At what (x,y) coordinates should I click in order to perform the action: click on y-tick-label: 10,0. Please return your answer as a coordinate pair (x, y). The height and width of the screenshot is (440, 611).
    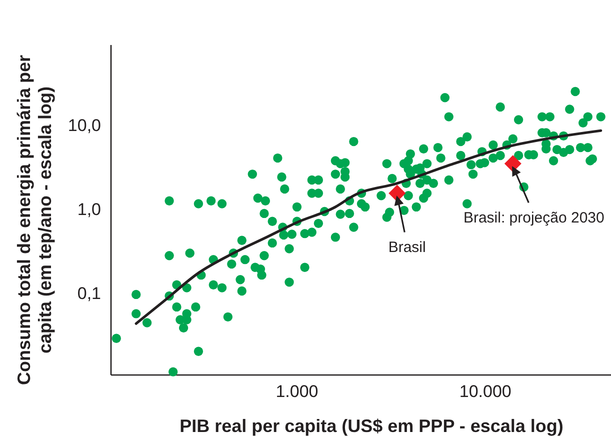
    Looking at the image, I should click on (84, 125).